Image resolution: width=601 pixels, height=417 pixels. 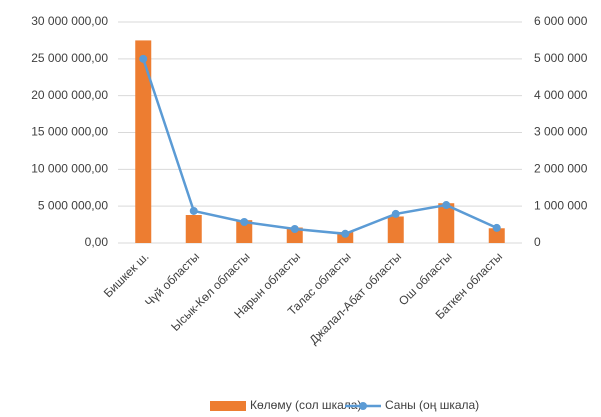 What do you see at coordinates (561, 169) in the screenshot?
I see `y2ticks-label: 2 000 000` at bounding box center [561, 169].